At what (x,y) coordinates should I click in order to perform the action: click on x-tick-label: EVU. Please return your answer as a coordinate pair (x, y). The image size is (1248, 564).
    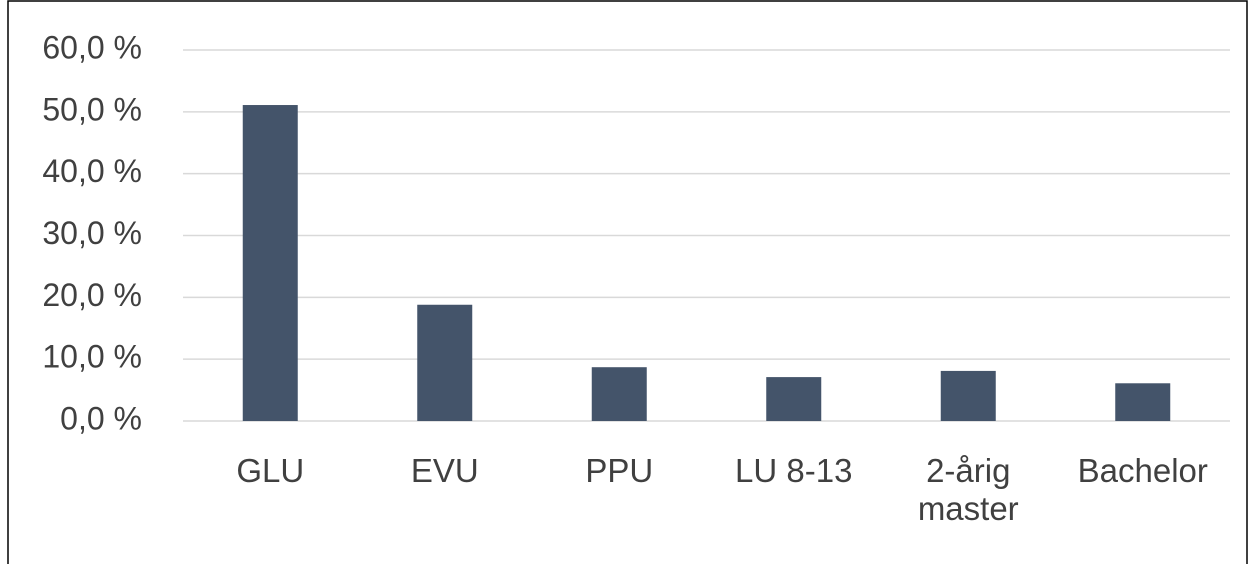
    Looking at the image, I should click on (444, 470).